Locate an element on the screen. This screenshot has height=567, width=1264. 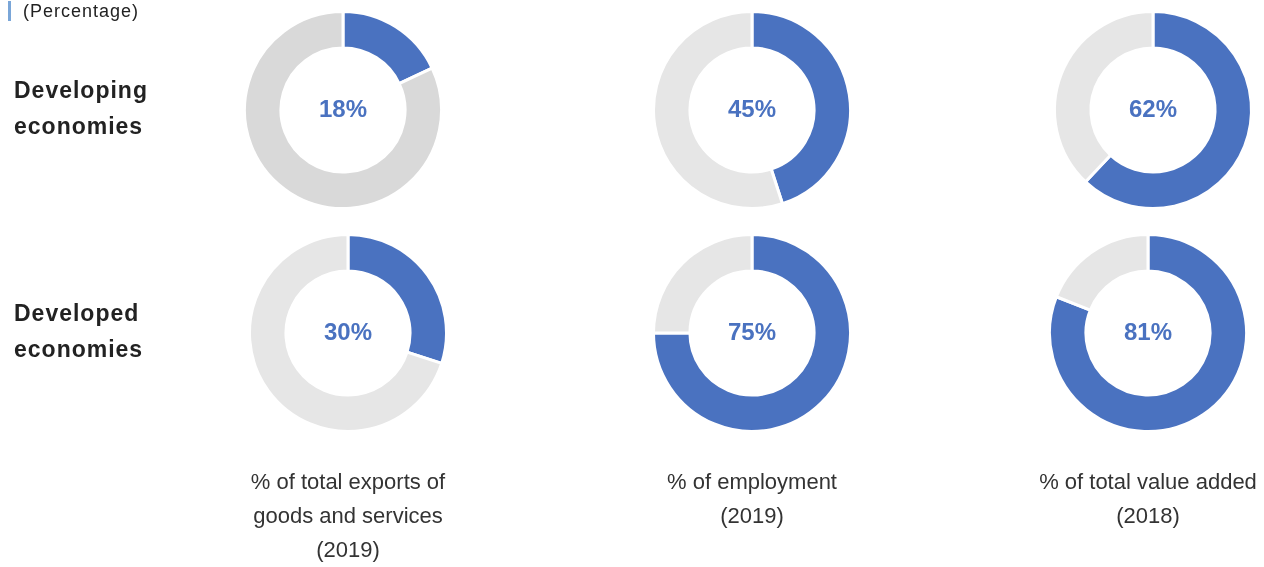
data-label: 18% is located at coordinates (343, 108).